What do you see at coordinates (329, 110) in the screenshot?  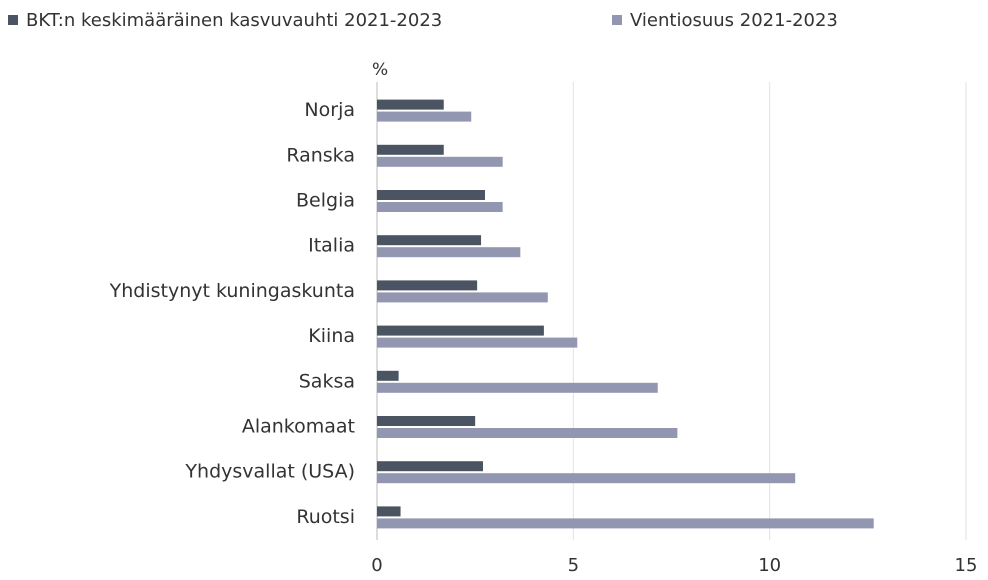 I see `y-tick-label: Norja` at bounding box center [329, 110].